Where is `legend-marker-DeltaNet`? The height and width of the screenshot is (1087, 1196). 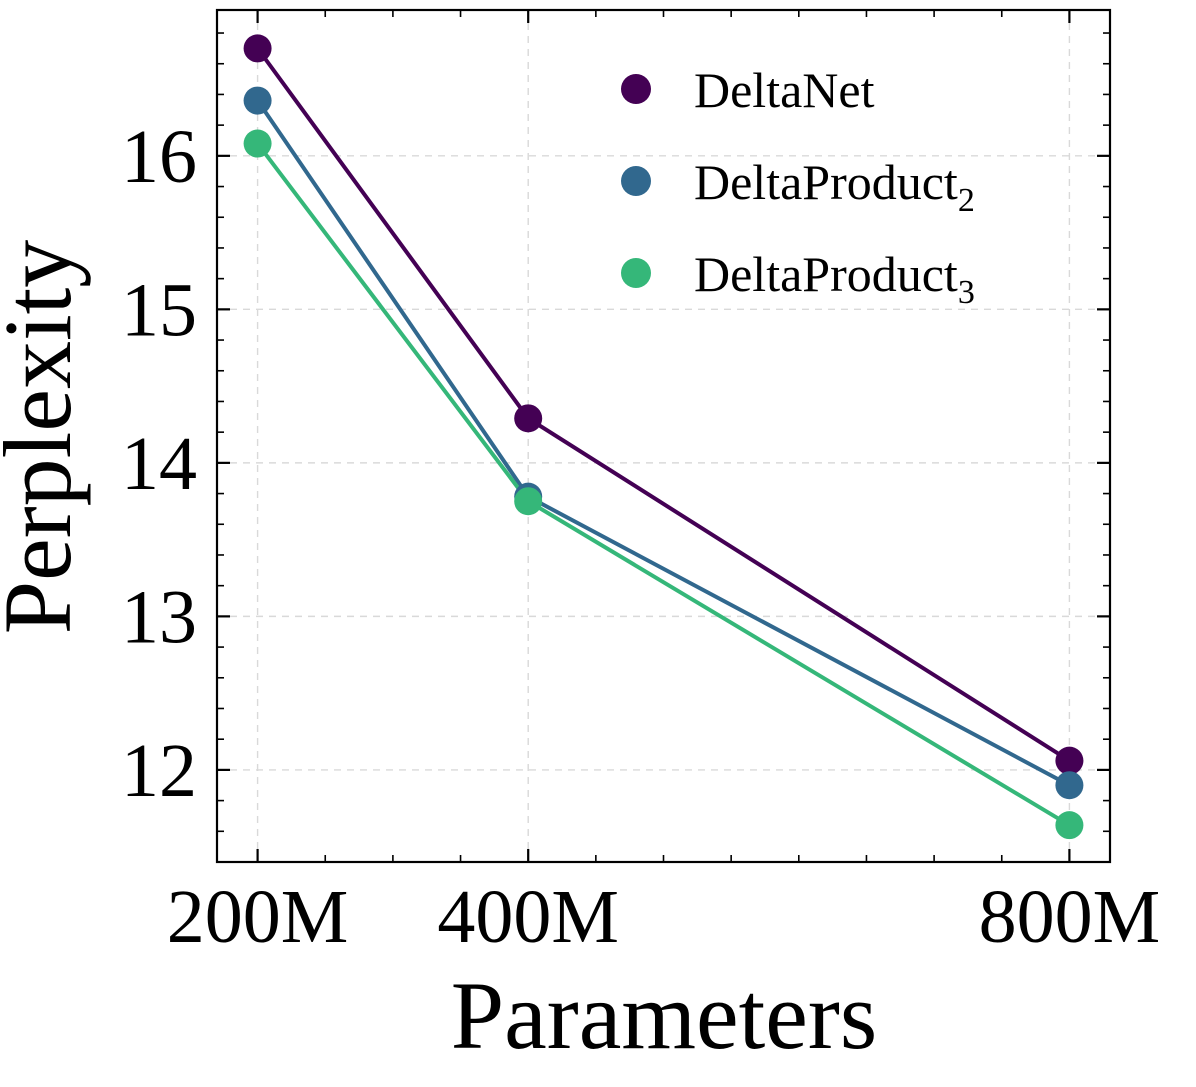 legend-marker-DeltaNet is located at coordinates (636, 89).